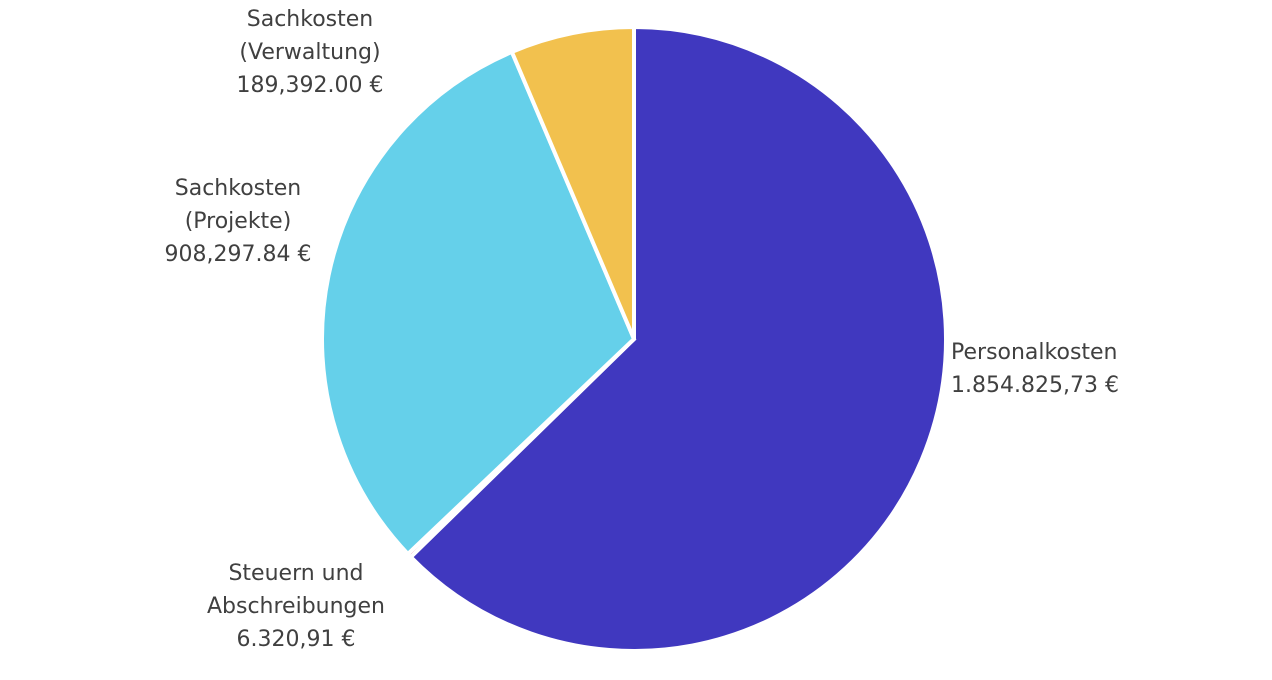 The image size is (1272, 680). I want to click on label-personalkosten-value: 1.854.825,73 €, so click(1035, 385).